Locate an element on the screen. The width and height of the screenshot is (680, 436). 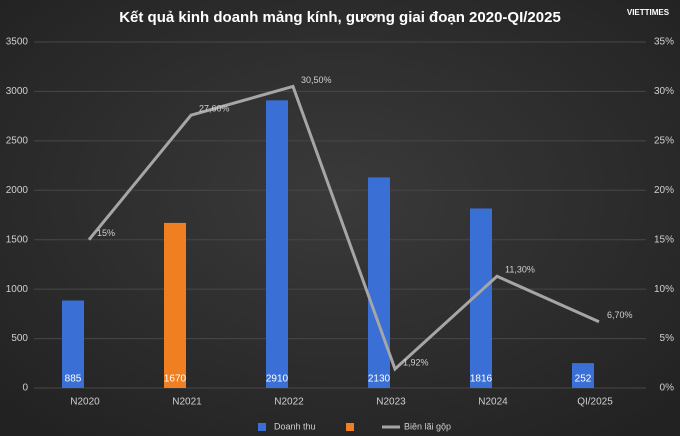
bar-value-label: 1670 is located at coordinates (175, 379).